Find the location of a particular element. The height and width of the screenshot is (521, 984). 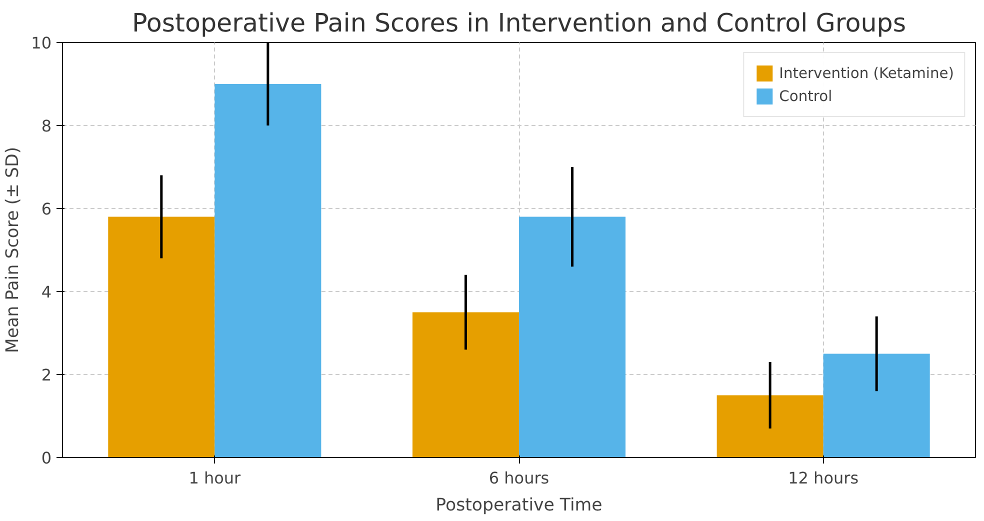

y-tick-label: 4 is located at coordinates (46, 292).